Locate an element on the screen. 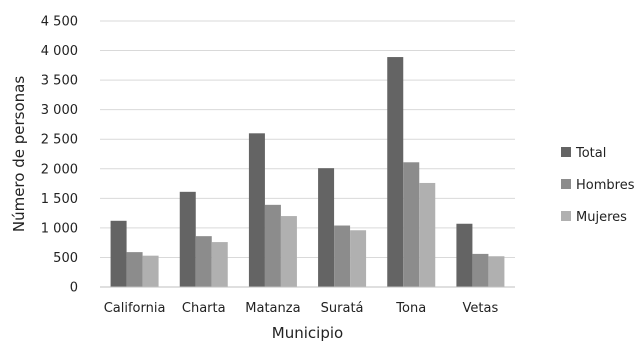 This screenshot has width=643, height=344. x-tick-label: Suratá is located at coordinates (342, 308).